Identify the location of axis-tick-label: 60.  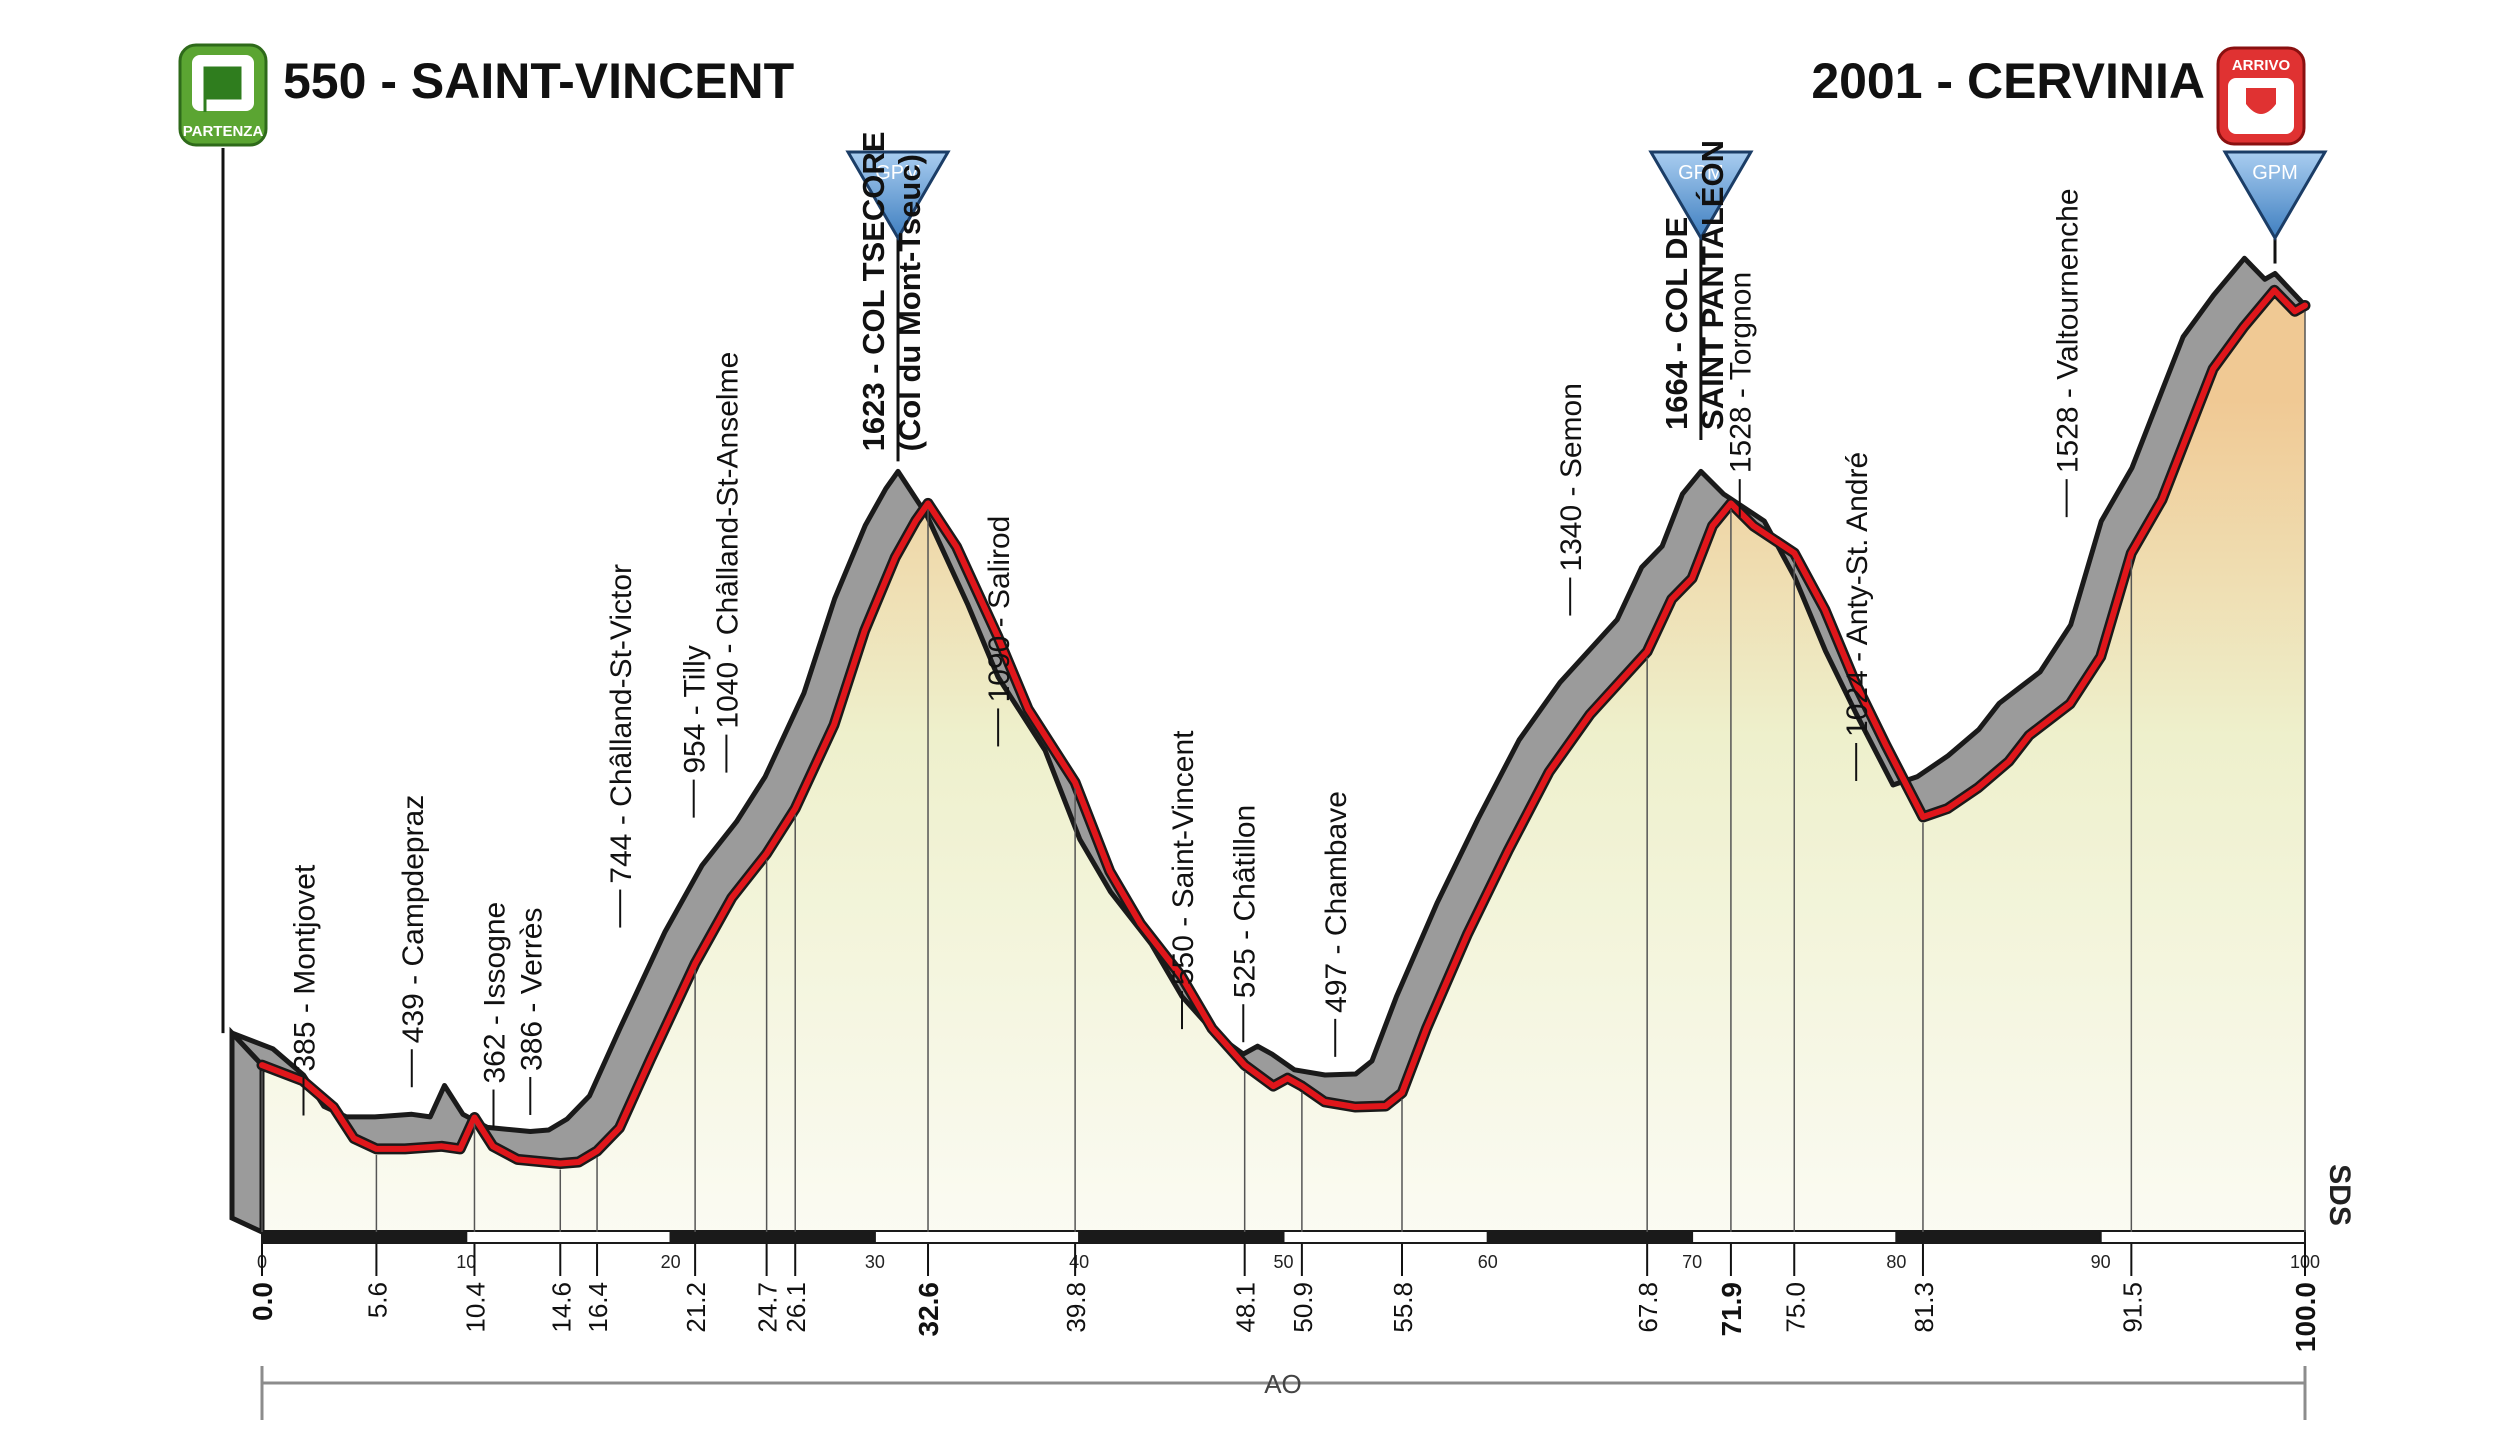
(1488, 1262).